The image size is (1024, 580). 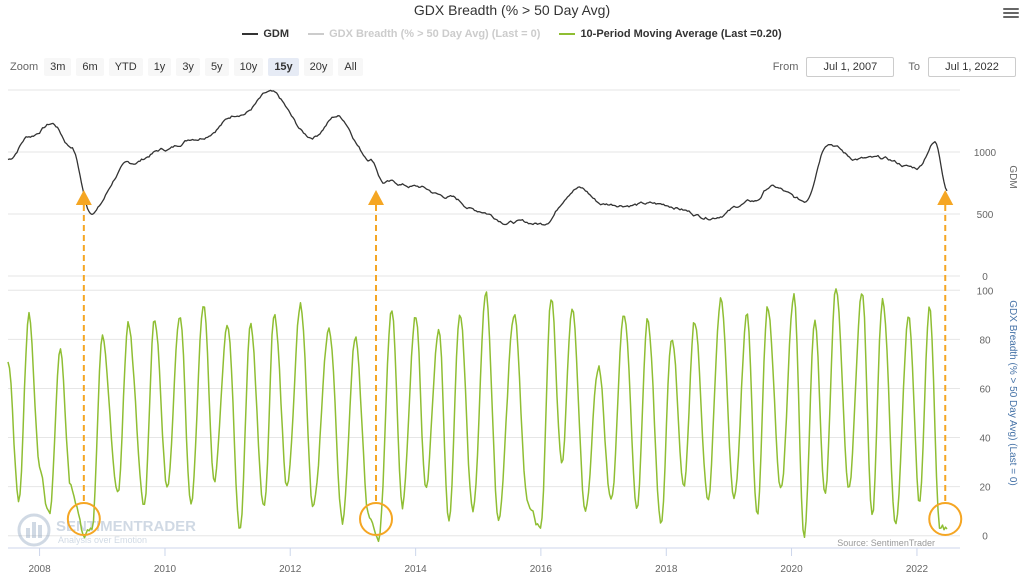 I want to click on y-tick-label: 1000, so click(x=985, y=153).